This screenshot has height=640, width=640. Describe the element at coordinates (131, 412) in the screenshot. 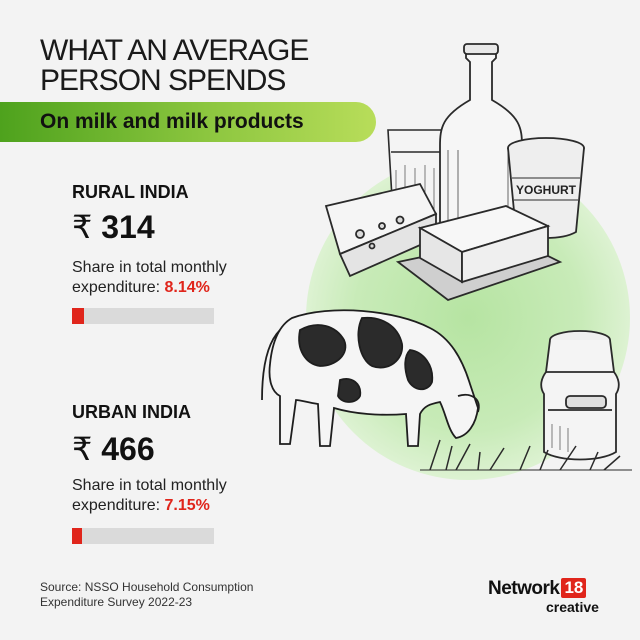

I see `urban-india-heading: URBAN INDIA` at that location.